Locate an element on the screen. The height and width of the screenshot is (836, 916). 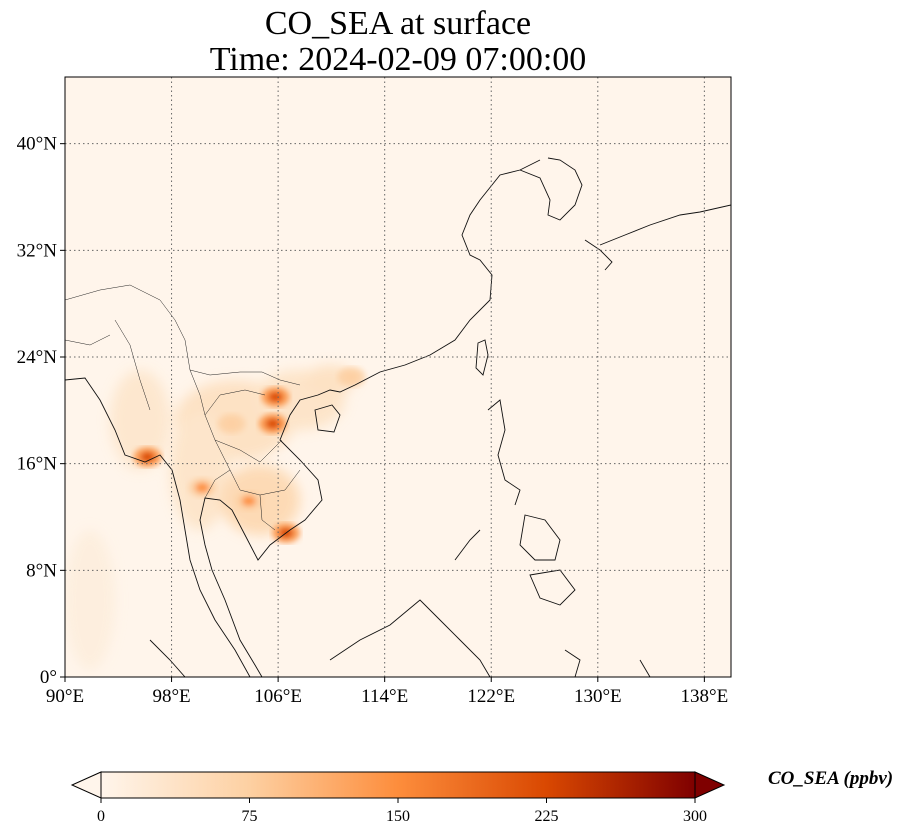
lat-tick-label: 8°N is located at coordinates (41, 570).